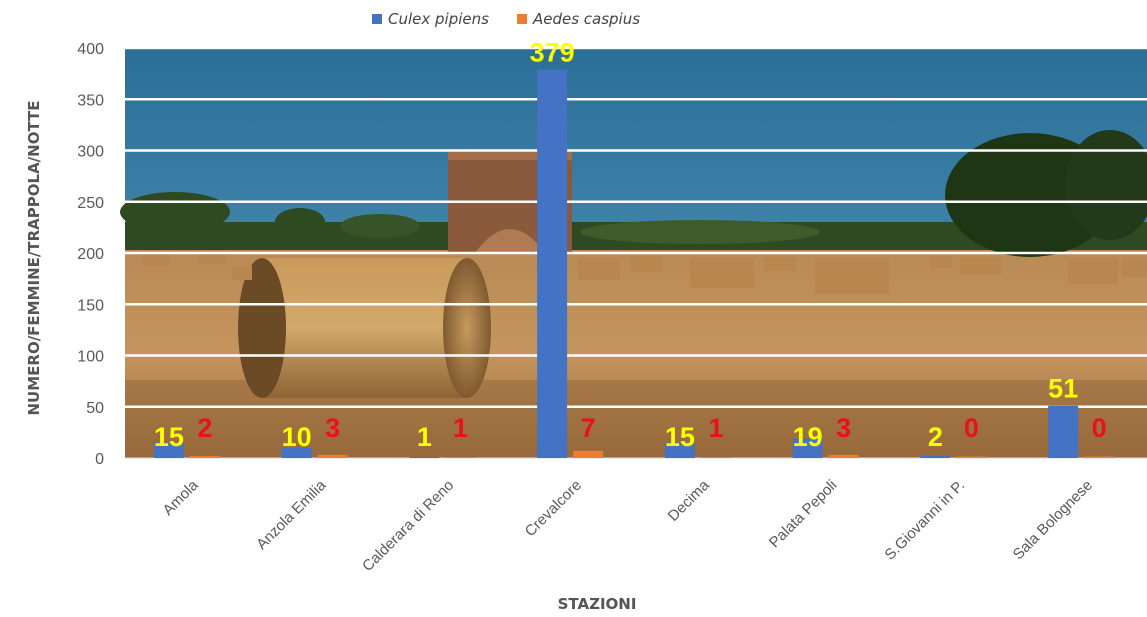 This screenshot has height=617, width=1147. Describe the element at coordinates (1063, 389) in the screenshot. I see `data-label-series-1: 51` at that location.